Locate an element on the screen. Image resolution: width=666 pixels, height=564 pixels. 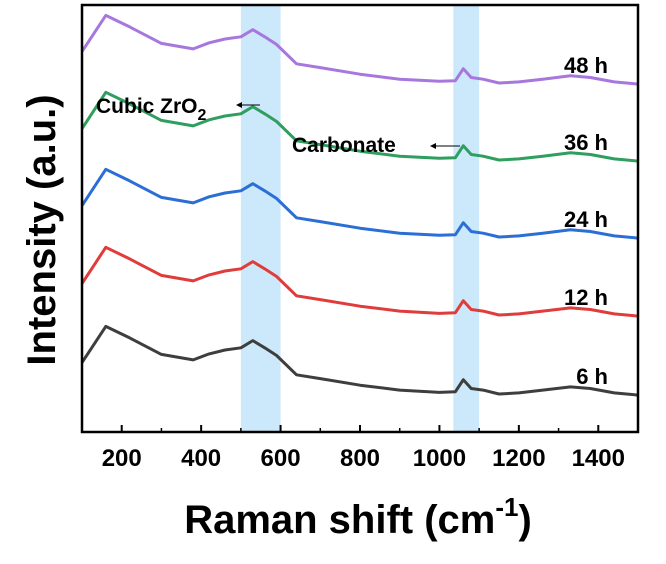
x-tick-label: 1200 is located at coordinates (518, 458).